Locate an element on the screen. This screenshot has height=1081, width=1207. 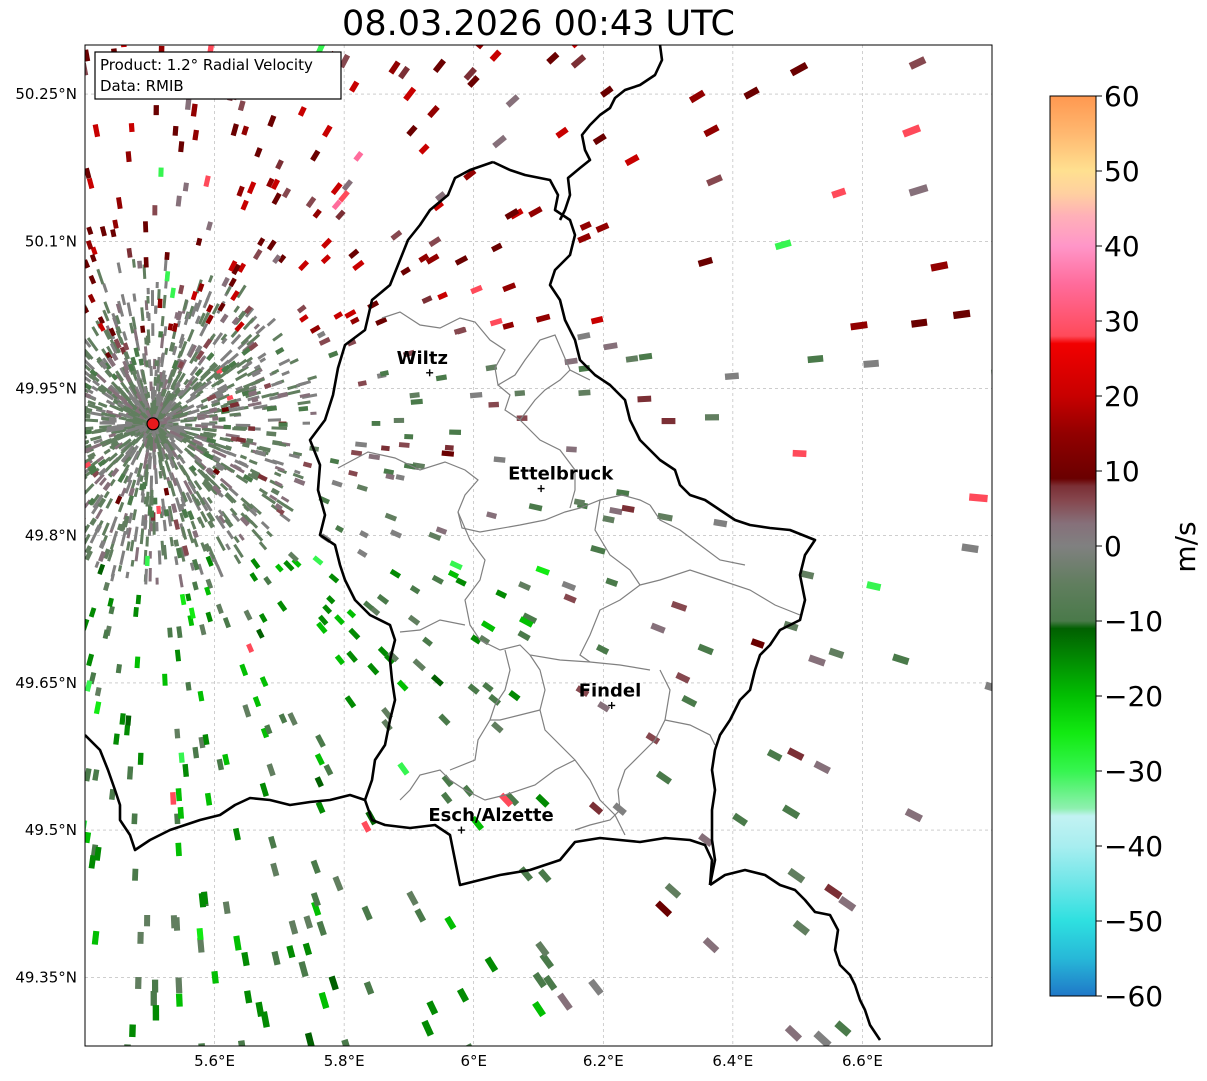
info-source: Data: RMIB is located at coordinates (142, 86).